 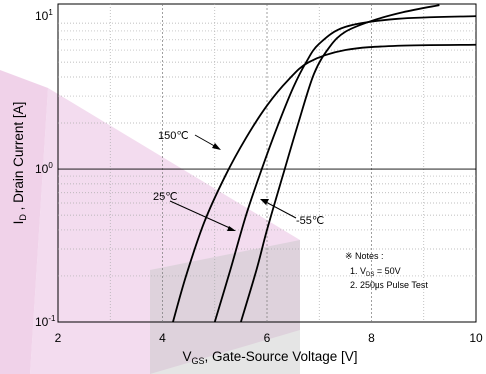 What do you see at coordinates (280, 209) in the screenshot?
I see `arrow-minus55c` at bounding box center [280, 209].